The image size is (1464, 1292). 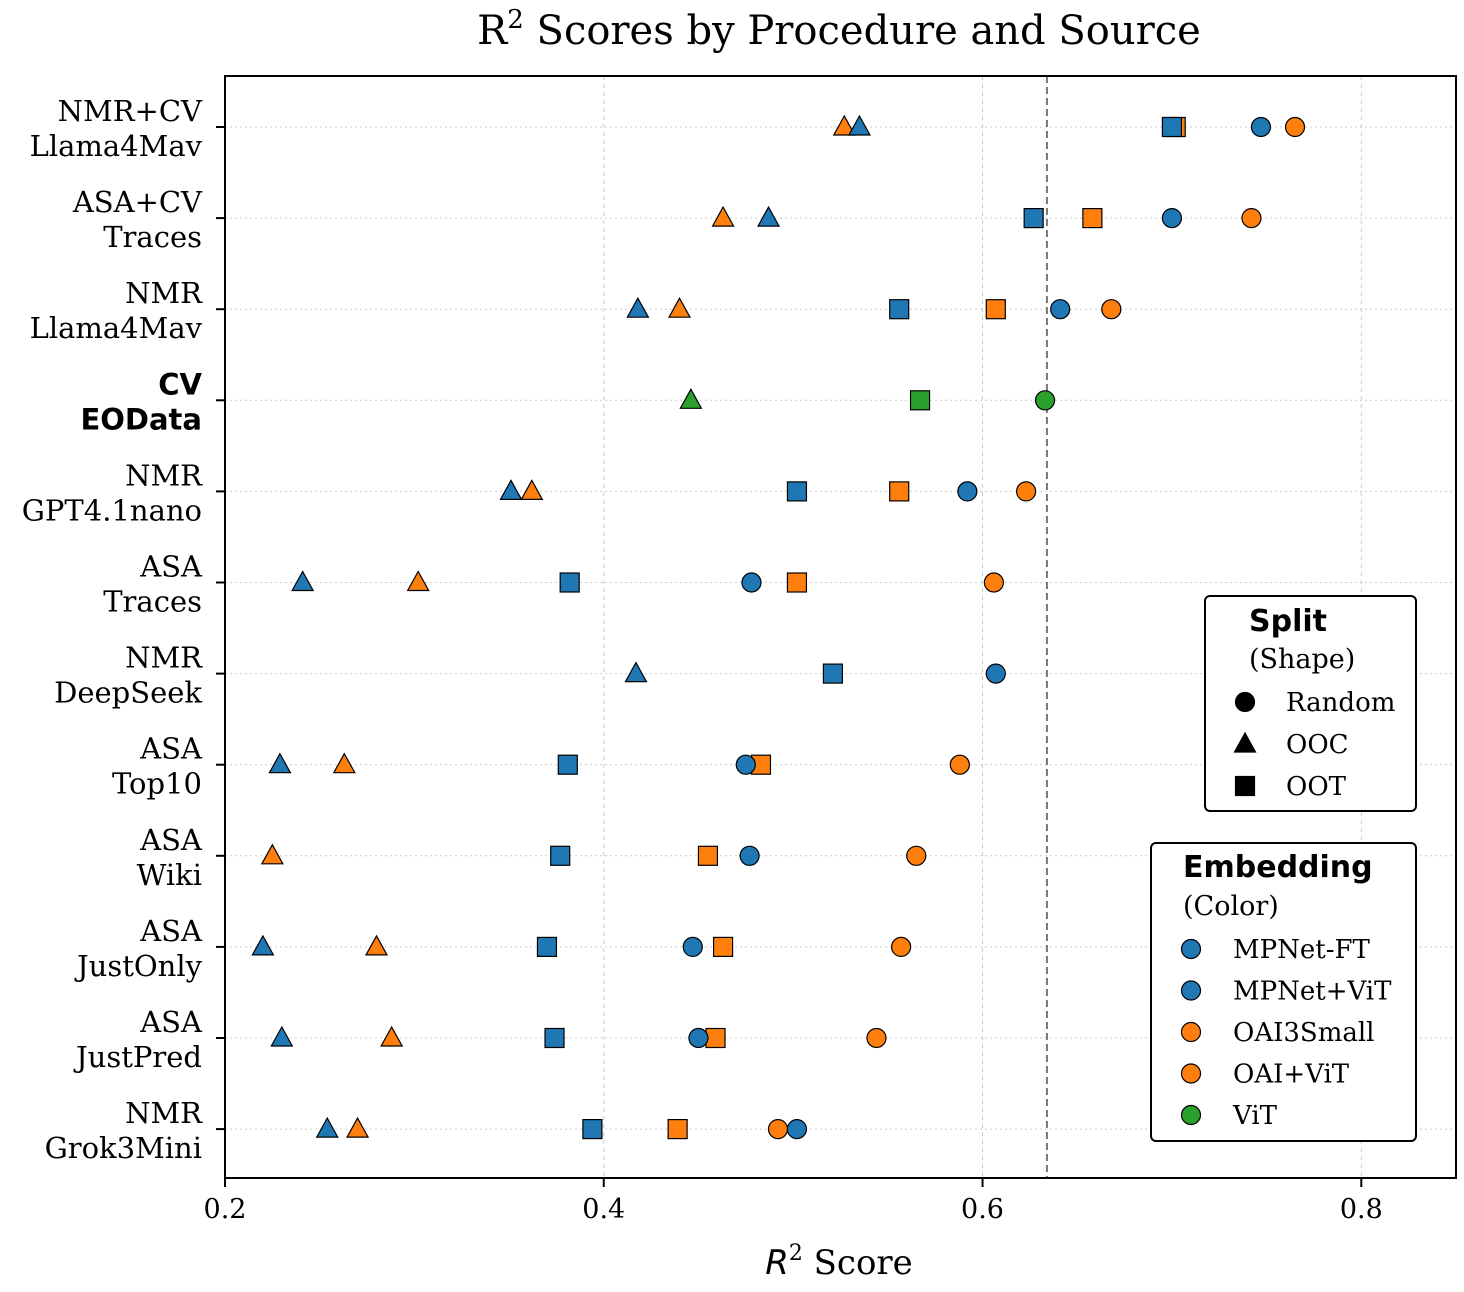 What do you see at coordinates (164, 293) in the screenshot?
I see `y-label-line1-2: NMR` at bounding box center [164, 293].